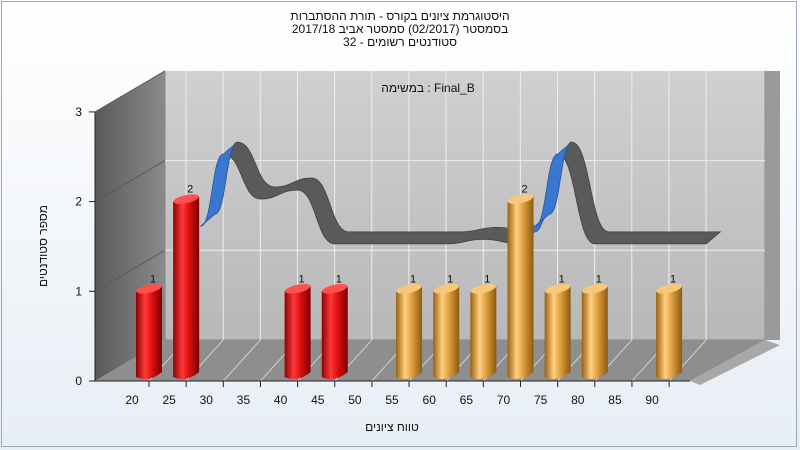 The width and height of the screenshot is (800, 450). What do you see at coordinates (78, 112) in the screenshot?
I see `y-tick-label: 3` at bounding box center [78, 112].